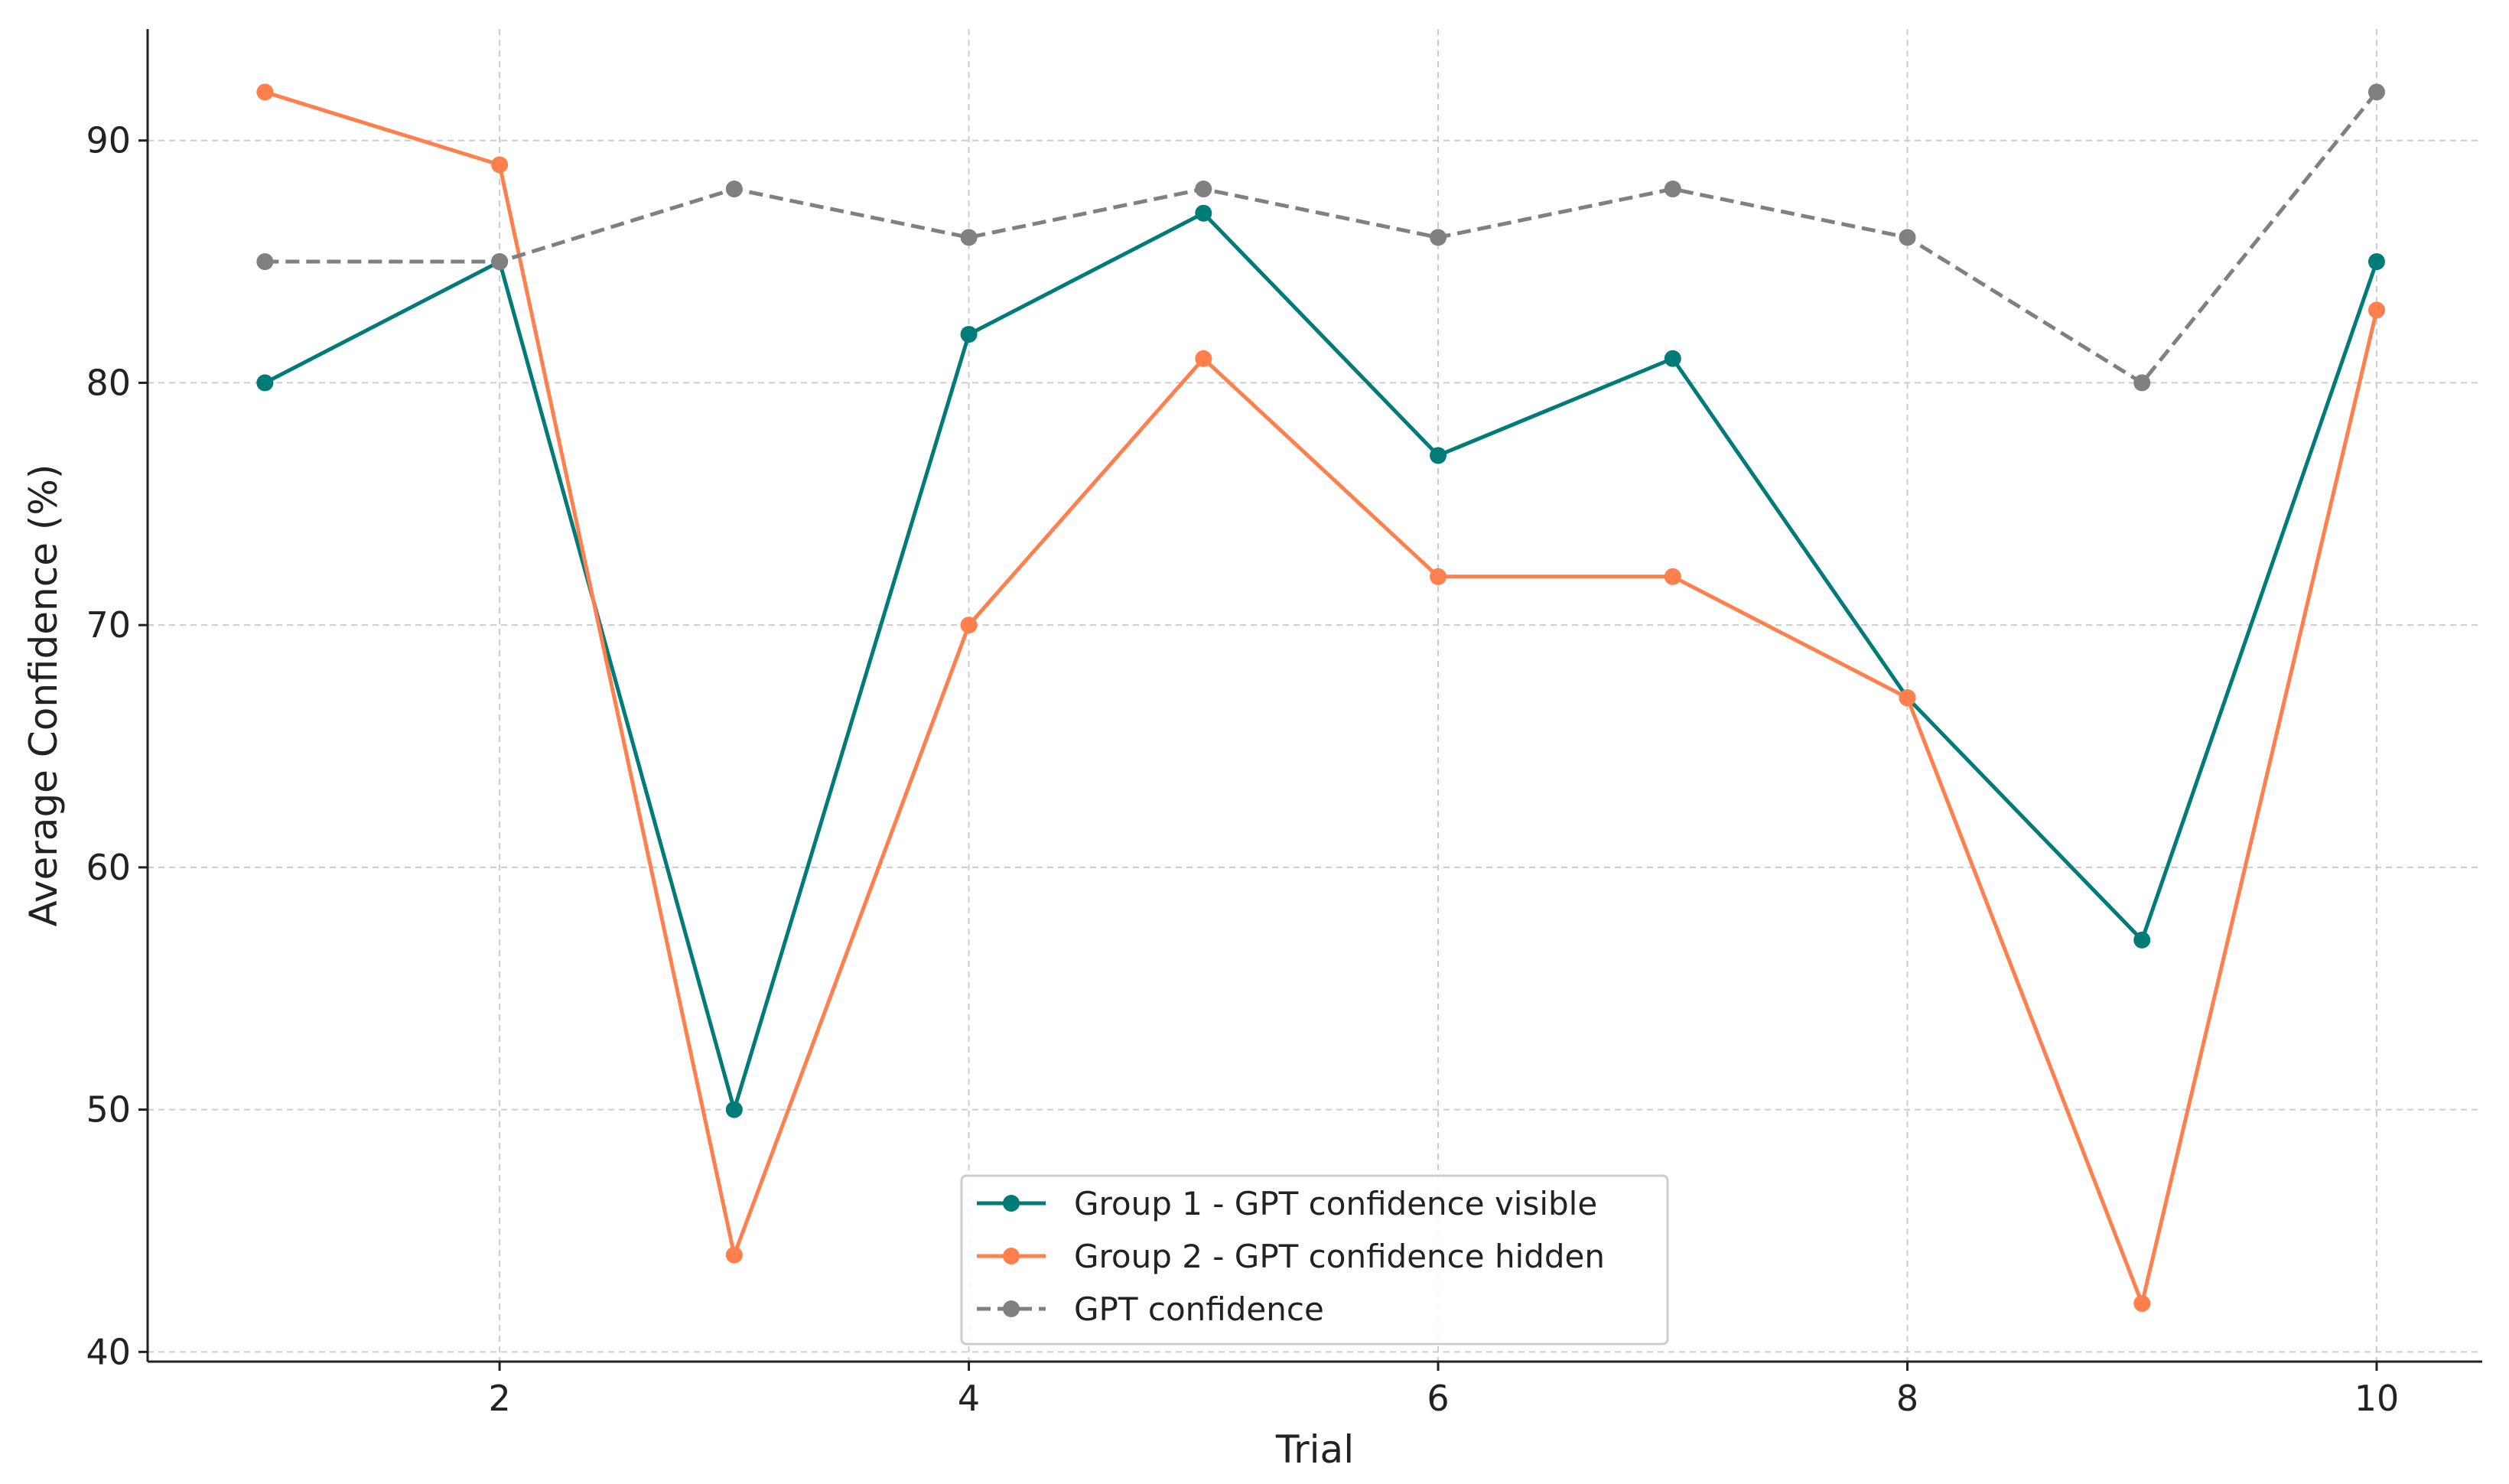  What do you see at coordinates (1199, 1309) in the screenshot?
I see `legend-label: GPT confidence` at bounding box center [1199, 1309].